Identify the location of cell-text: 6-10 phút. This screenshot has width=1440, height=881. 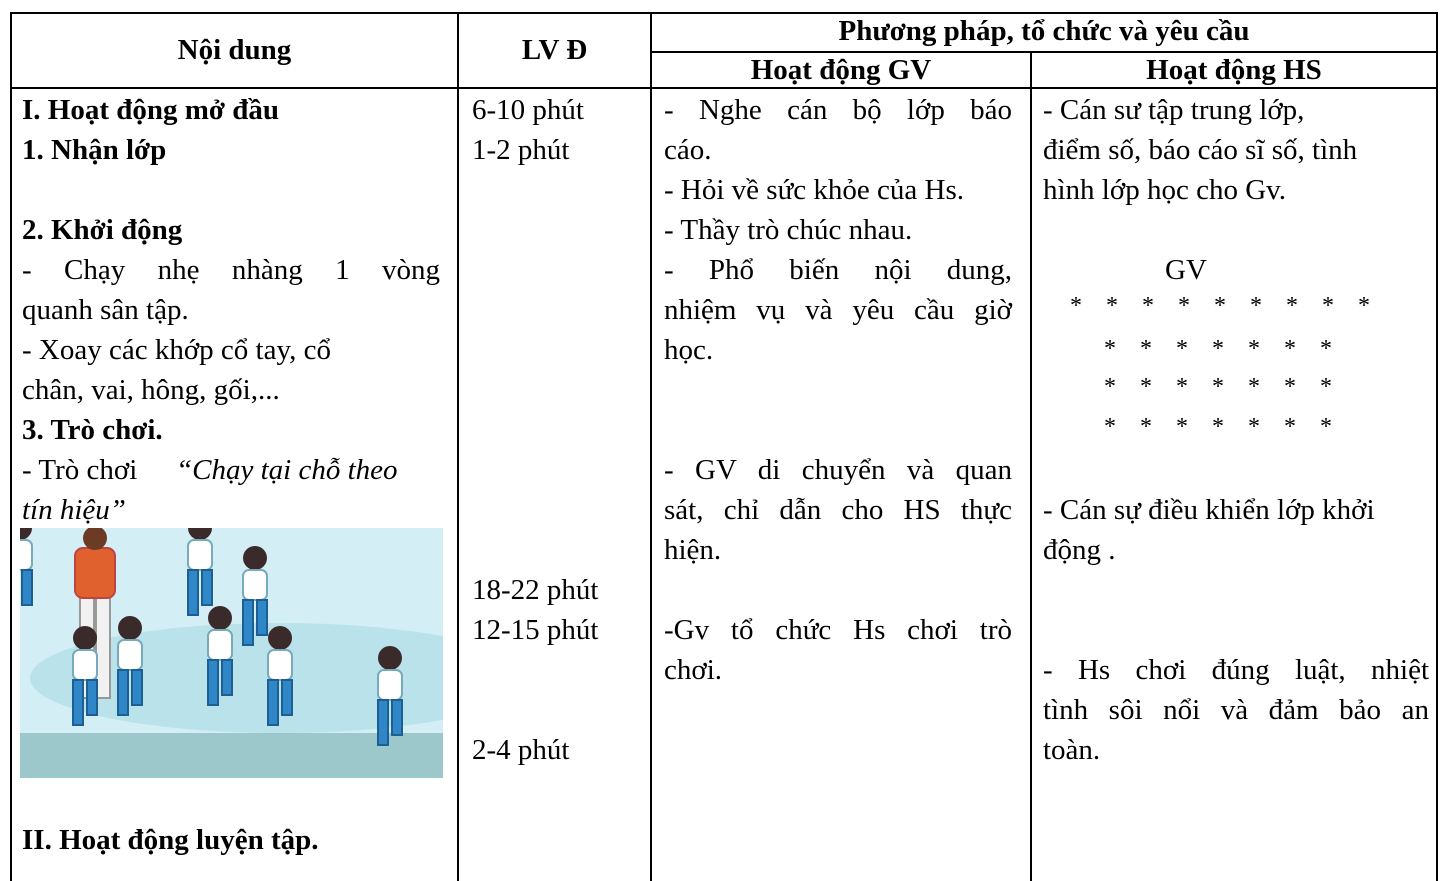
(528, 110).